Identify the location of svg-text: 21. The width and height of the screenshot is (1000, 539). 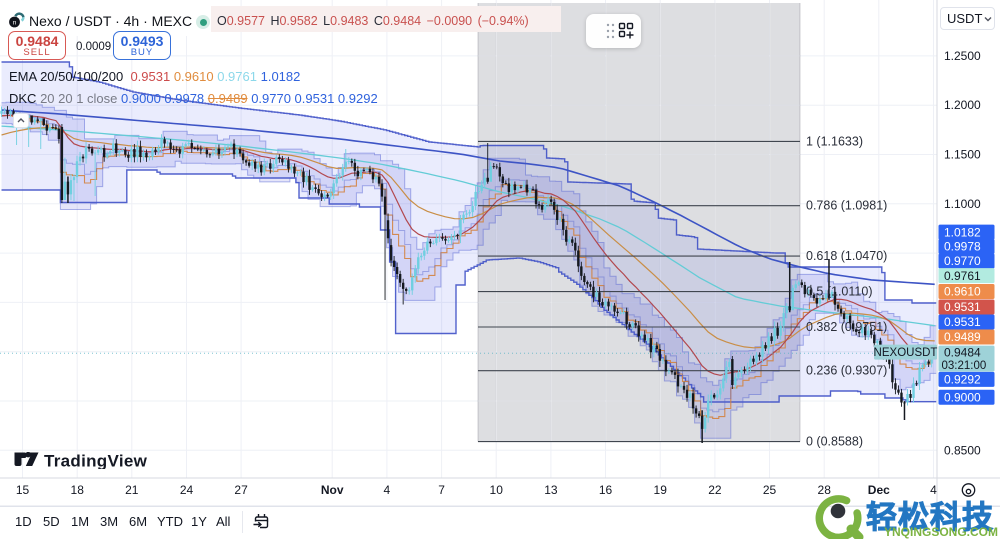
(132, 490).